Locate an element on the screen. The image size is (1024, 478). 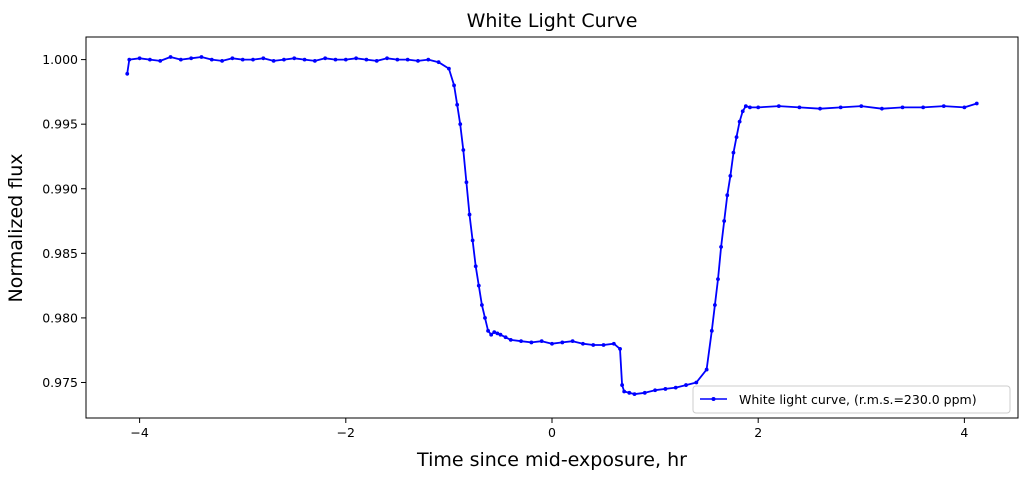
y-tick-label: 0.990 is located at coordinates (60, 188).